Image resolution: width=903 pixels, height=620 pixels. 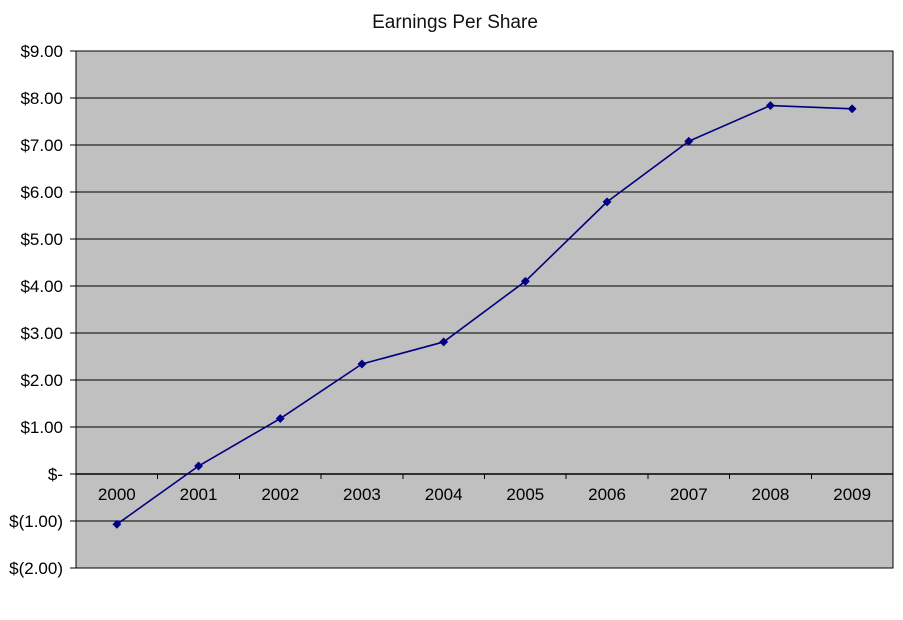 I want to click on x-tick-label-2007: 2007, so click(x=689, y=494).